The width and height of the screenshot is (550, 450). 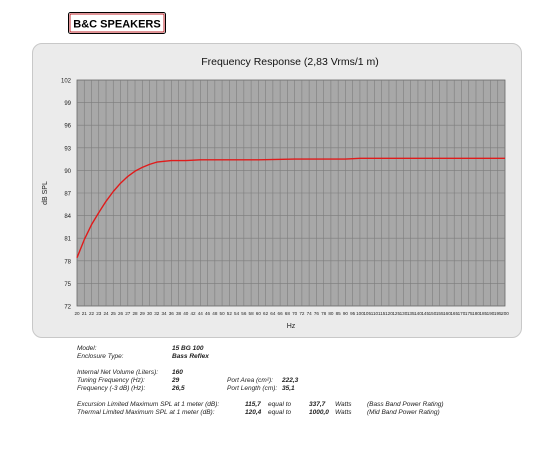 What do you see at coordinates (172, 313) in the screenshot?
I see `x-tick-label: 36` at bounding box center [172, 313].